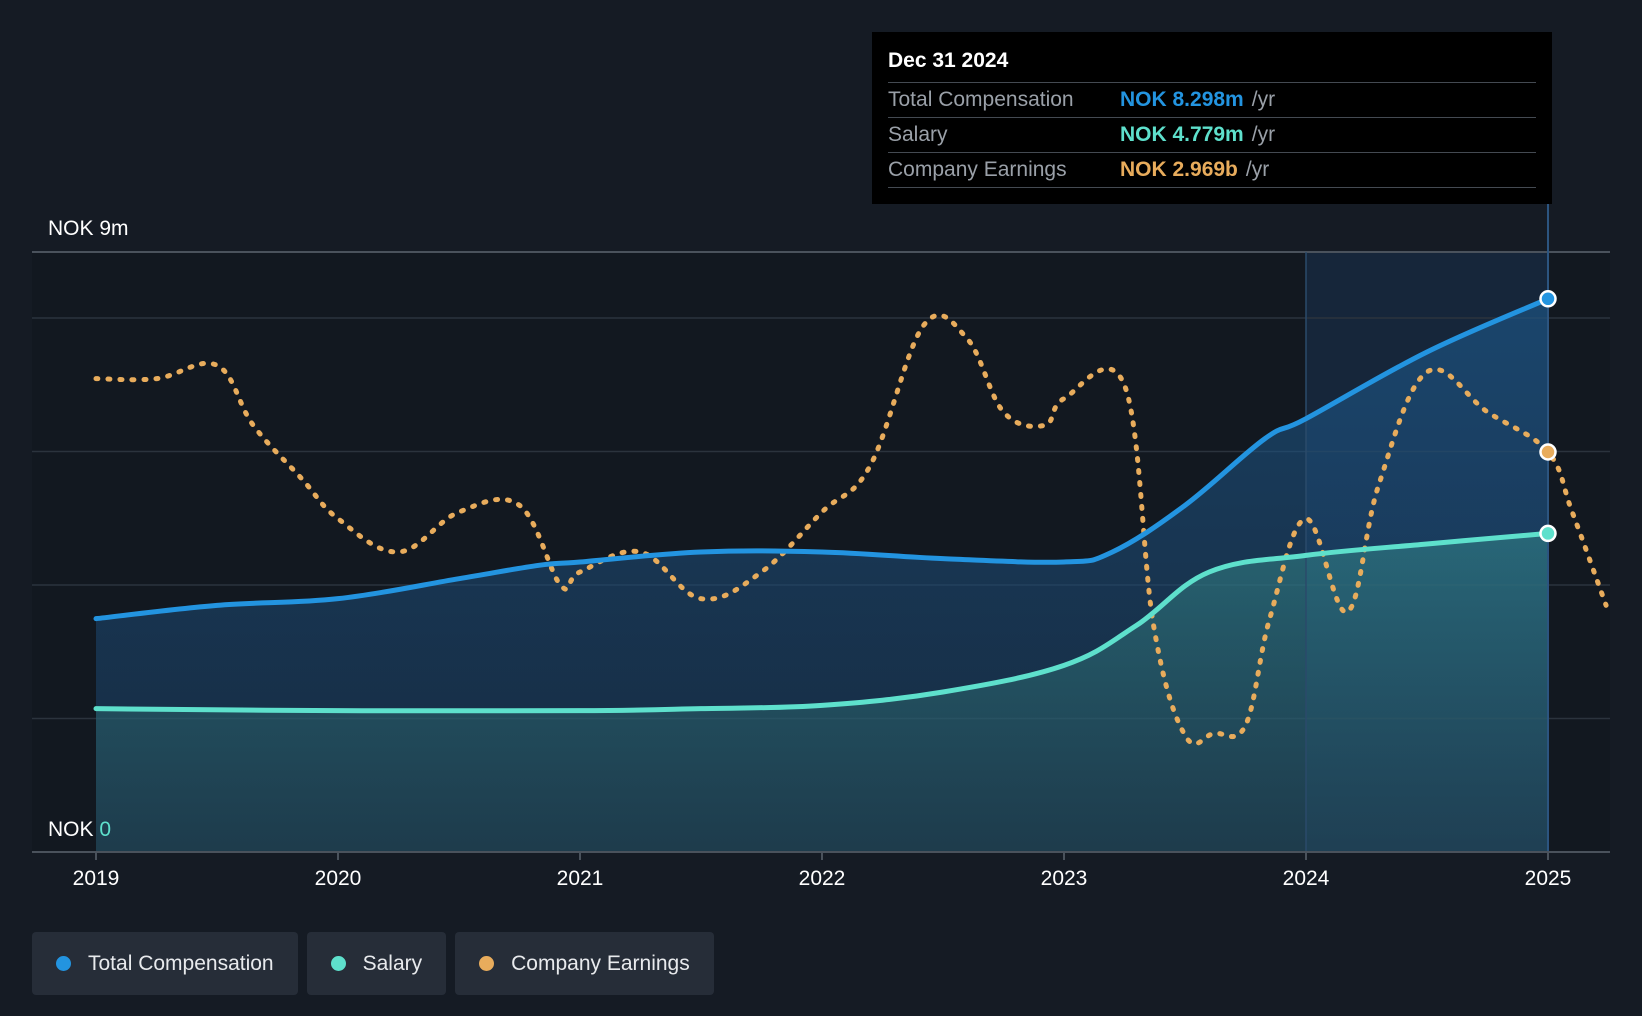 This screenshot has width=1642, height=1016. I want to click on y-axis-bottom-prefix: NOK, so click(71, 829).